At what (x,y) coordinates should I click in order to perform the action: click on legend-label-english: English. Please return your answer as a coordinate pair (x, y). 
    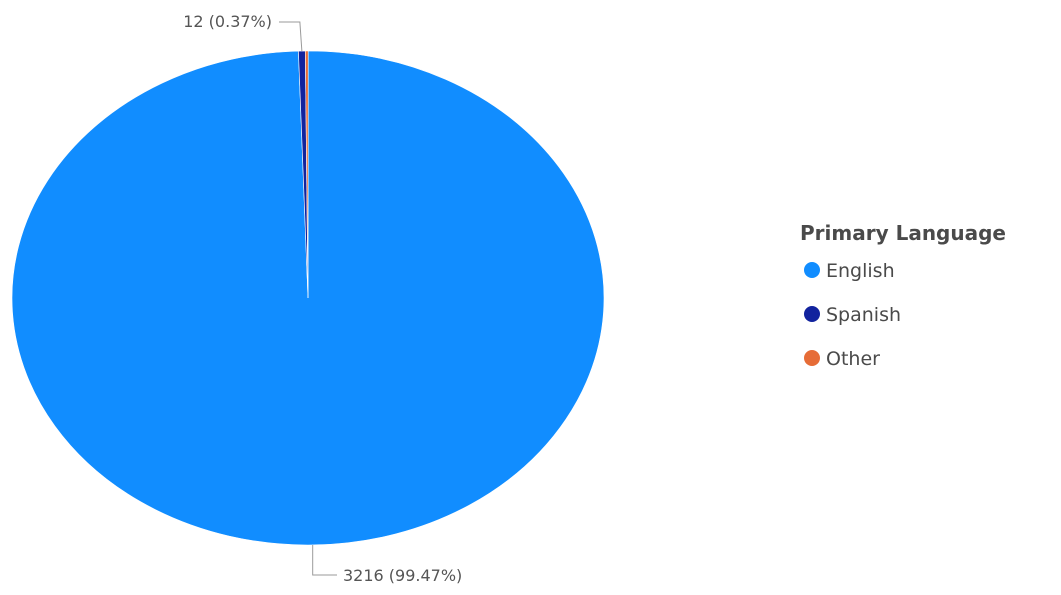
    Looking at the image, I should click on (860, 271).